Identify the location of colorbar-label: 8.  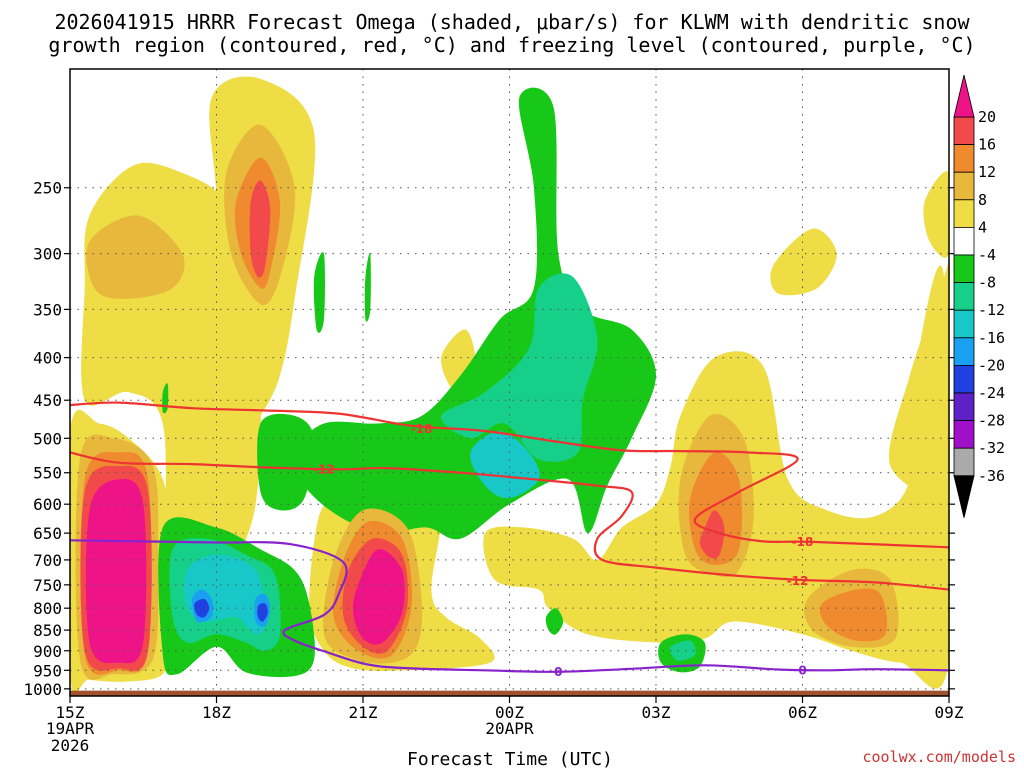
(982, 200).